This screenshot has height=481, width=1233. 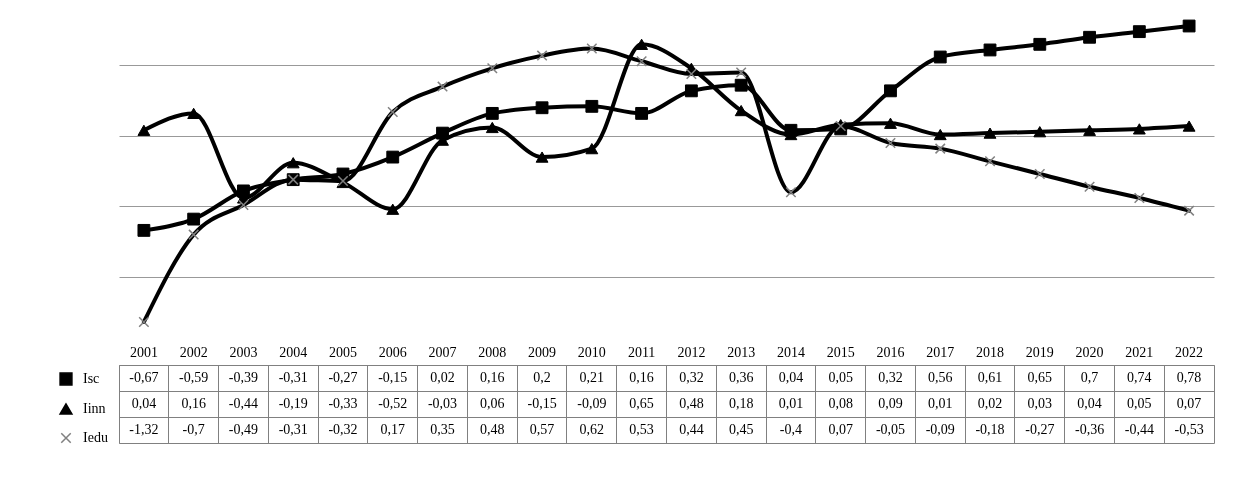 What do you see at coordinates (1089, 352) in the screenshot?
I see `x-tick-label: 2020` at bounding box center [1089, 352].